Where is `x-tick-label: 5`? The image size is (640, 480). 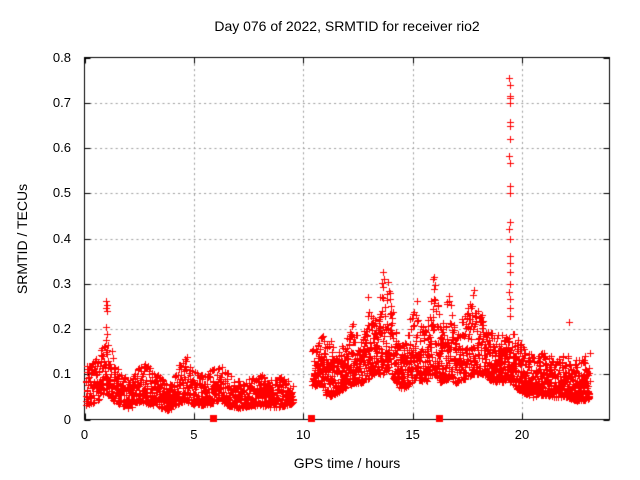 x-tick-label: 5 is located at coordinates (194, 434).